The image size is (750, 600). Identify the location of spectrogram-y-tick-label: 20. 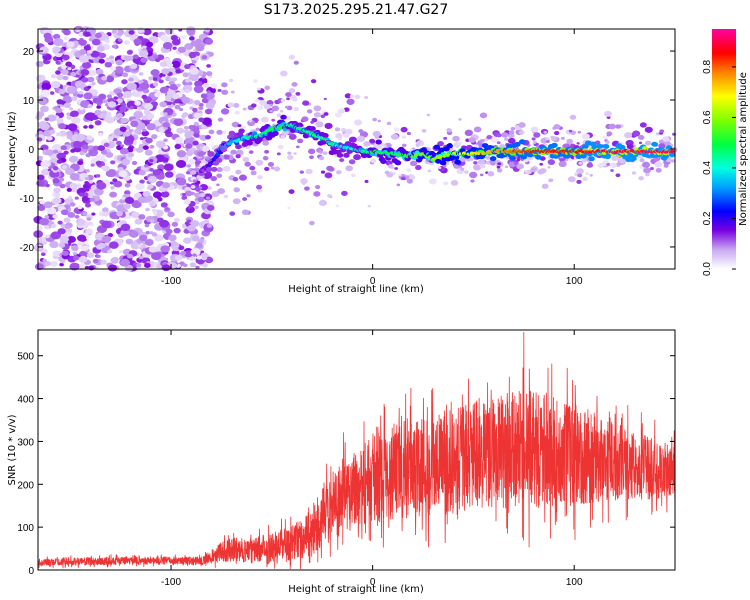
(29, 52).